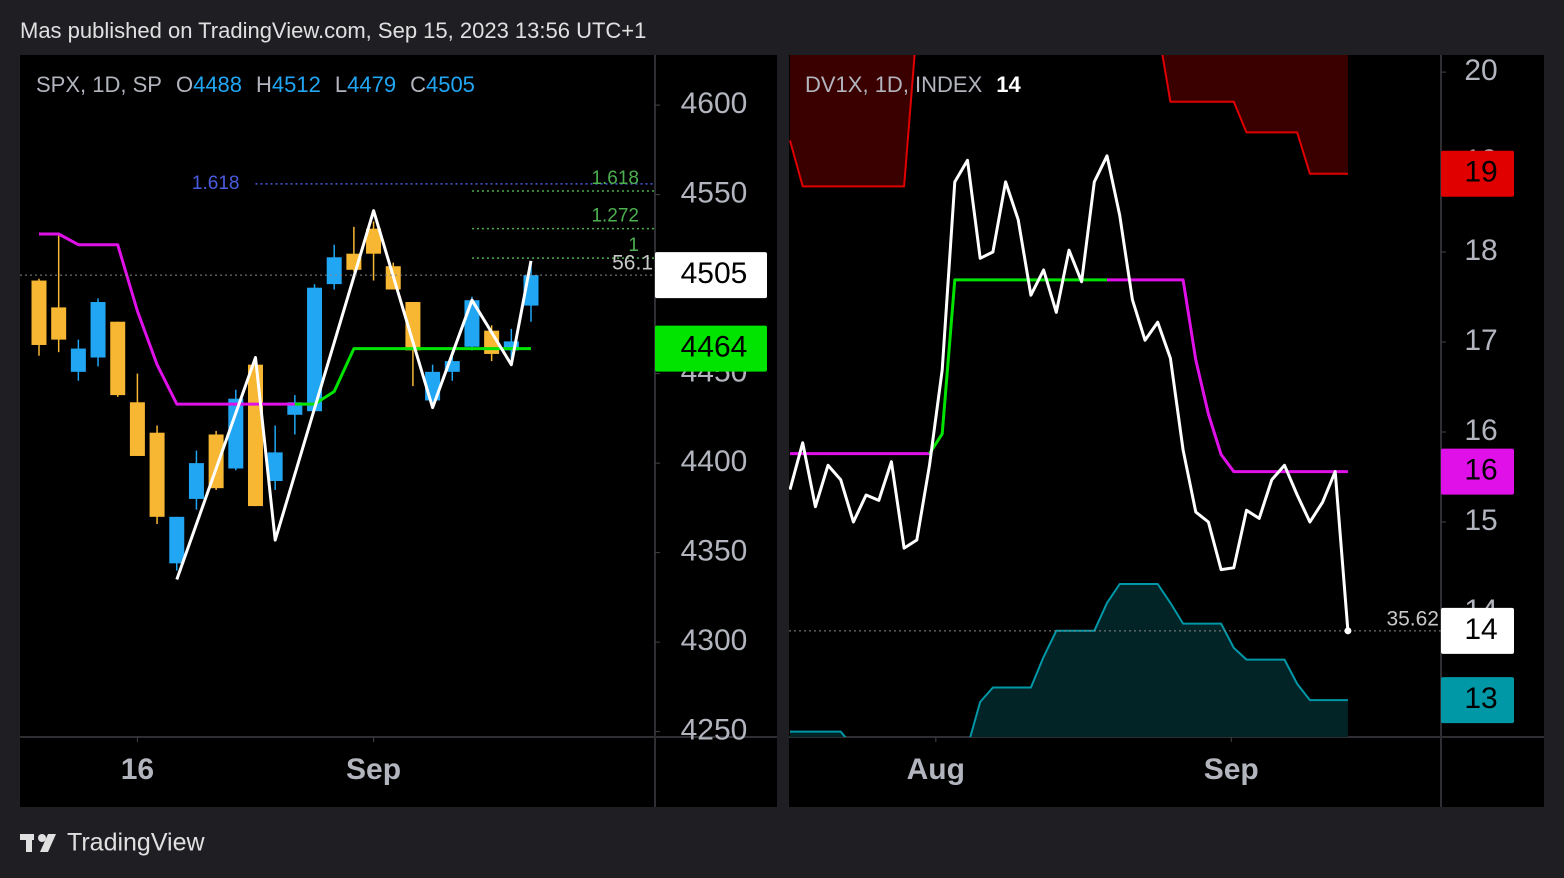 This screenshot has width=1564, height=878. Describe the element at coordinates (418, 84) in the screenshot. I see `ohlc-key: C` at that location.